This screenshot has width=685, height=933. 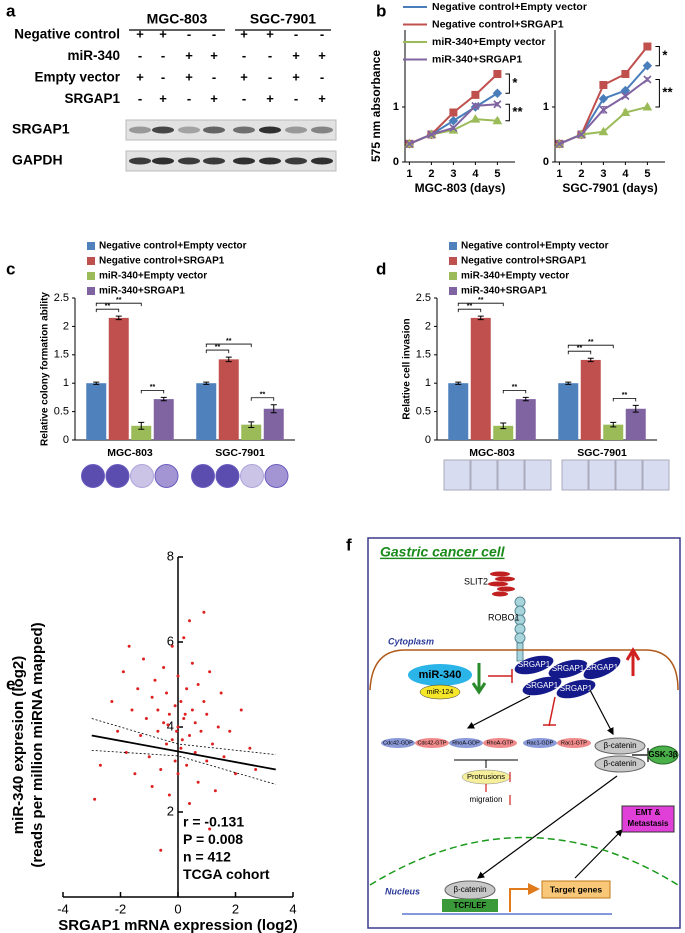 I want to click on compartment-label: Cytoplasm, so click(x=411, y=641).